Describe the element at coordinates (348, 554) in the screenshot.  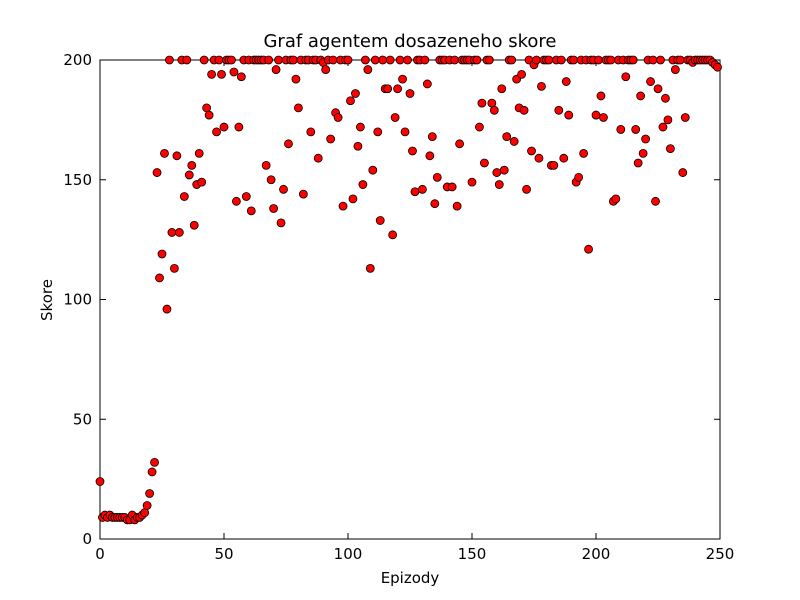
I see `x-tick-label: 100` at that location.